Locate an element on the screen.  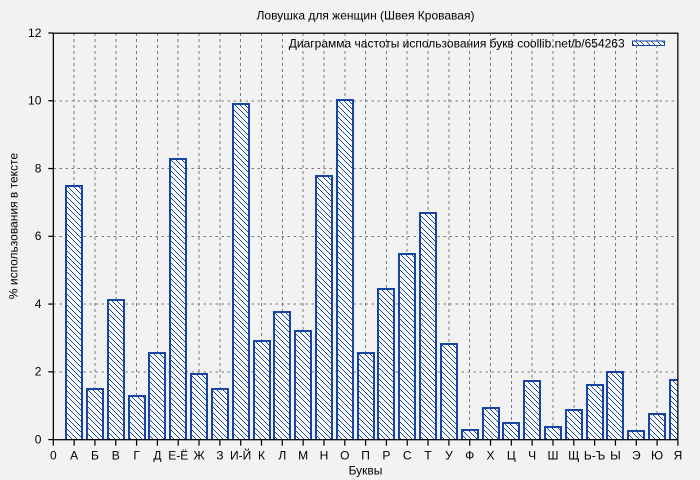
svg-text: Н is located at coordinates (324, 455).